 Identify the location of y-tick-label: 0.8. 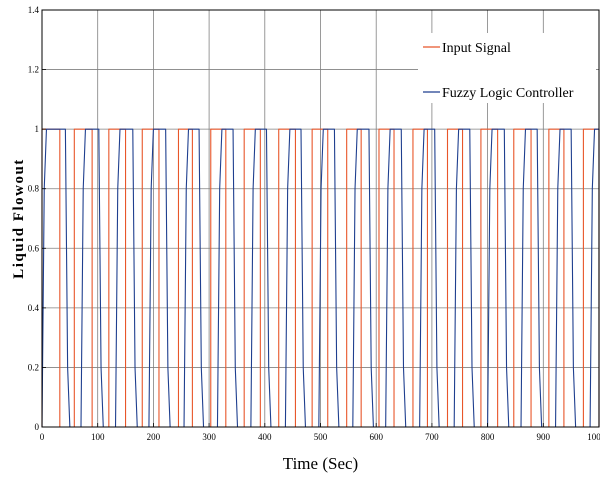
(34, 189).